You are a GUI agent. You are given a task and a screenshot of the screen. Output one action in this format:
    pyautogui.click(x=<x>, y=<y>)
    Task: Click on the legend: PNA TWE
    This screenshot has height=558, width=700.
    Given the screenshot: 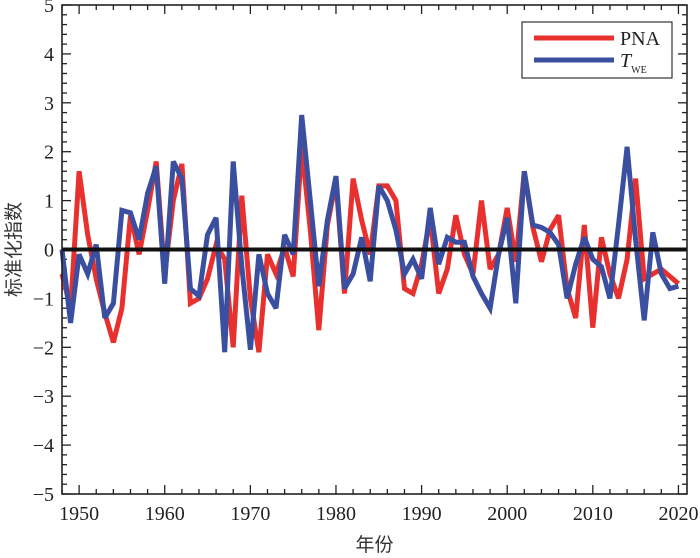 What is the action you would take?
    pyautogui.click(x=597, y=50)
    